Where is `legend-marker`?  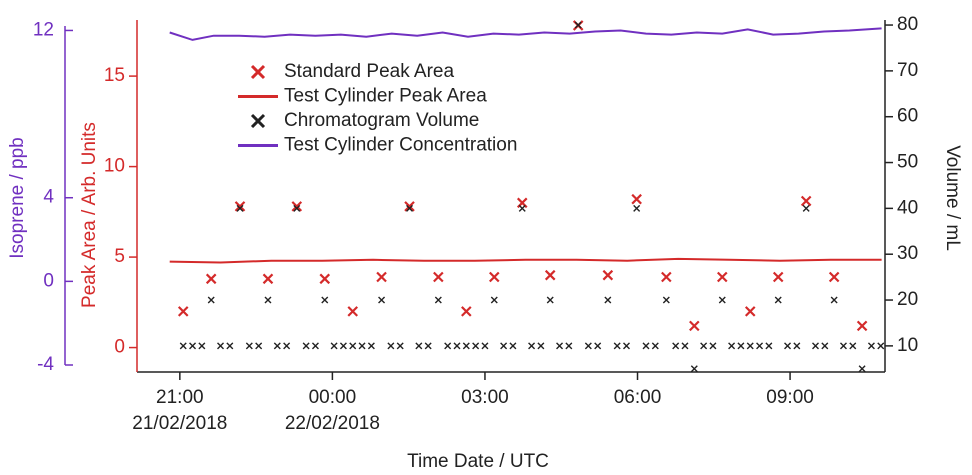
legend-marker is located at coordinates (258, 72).